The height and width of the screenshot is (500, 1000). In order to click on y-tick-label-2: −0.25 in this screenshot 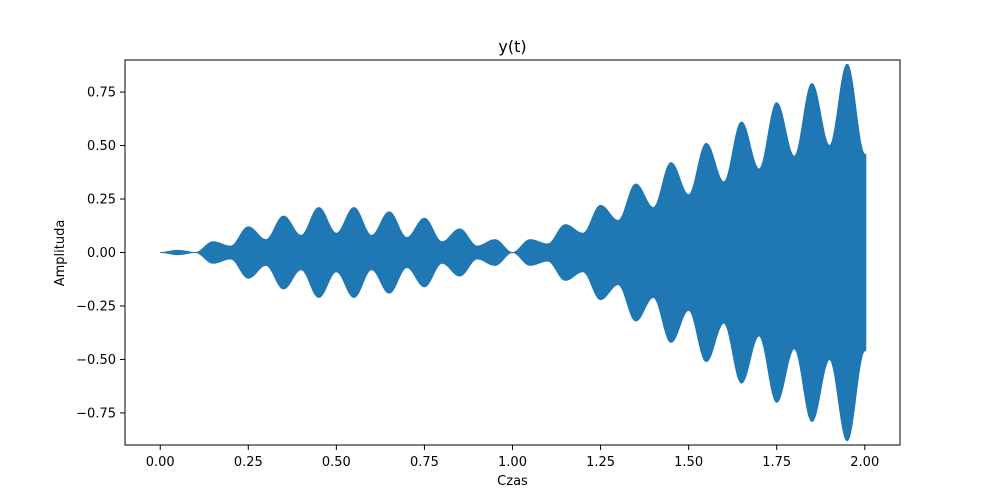, I will do `click(96, 306)`.